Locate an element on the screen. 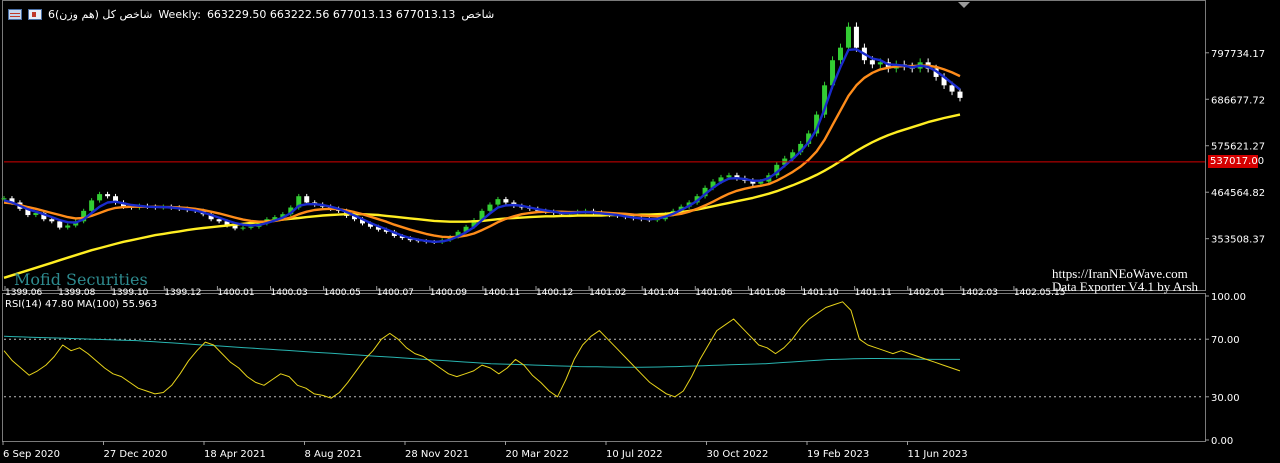 The image size is (1280, 463). rsi-indicator-label: RSI(14) 47.80 MA(100) 55.963 is located at coordinates (81, 304).